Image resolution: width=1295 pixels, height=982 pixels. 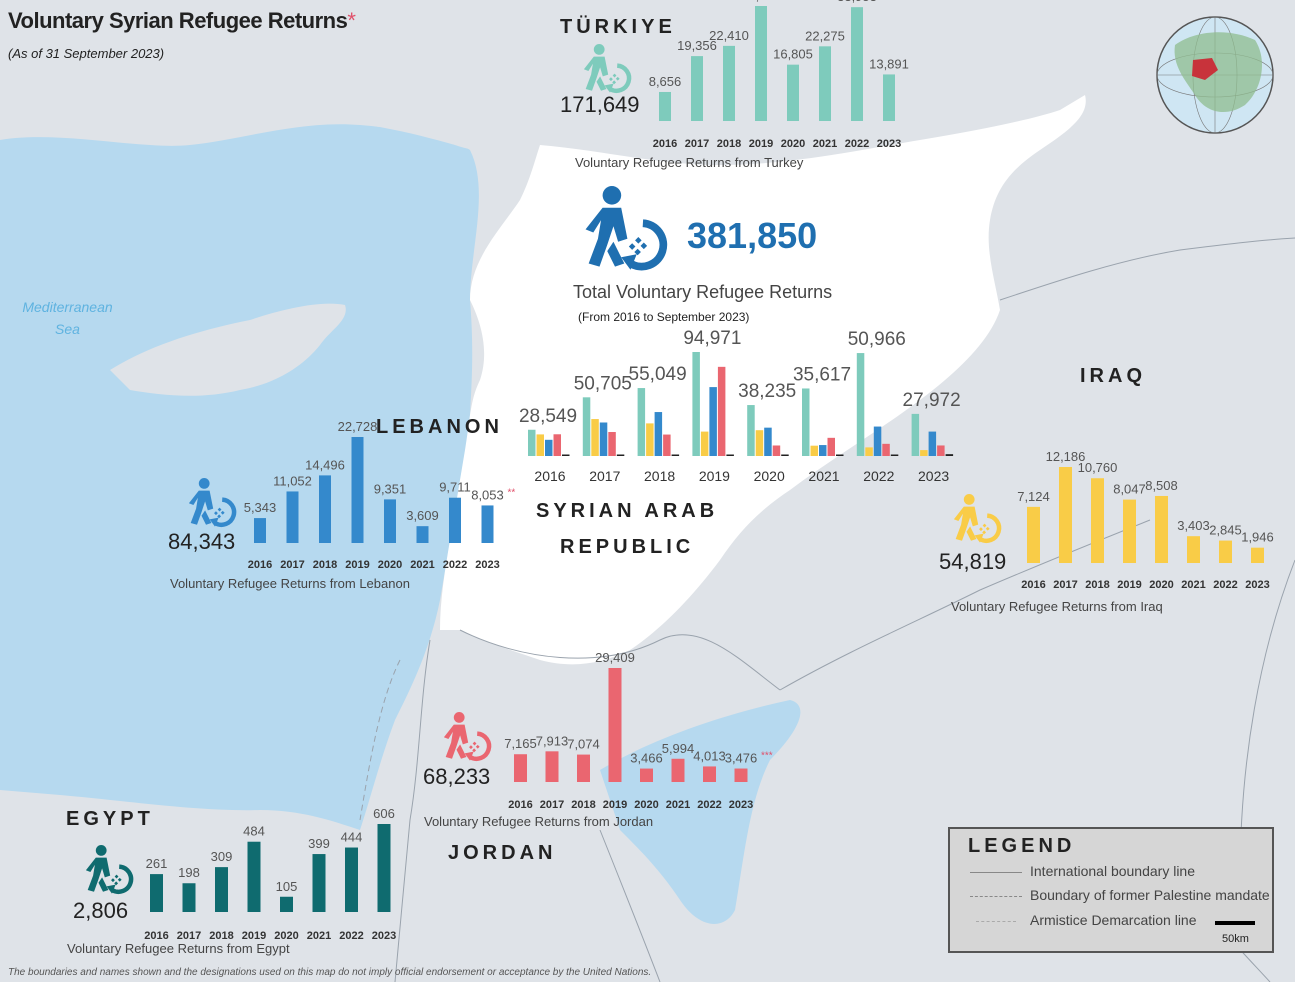 What do you see at coordinates (823, 476) in the screenshot?
I see `total-year-label: 2021` at bounding box center [823, 476].